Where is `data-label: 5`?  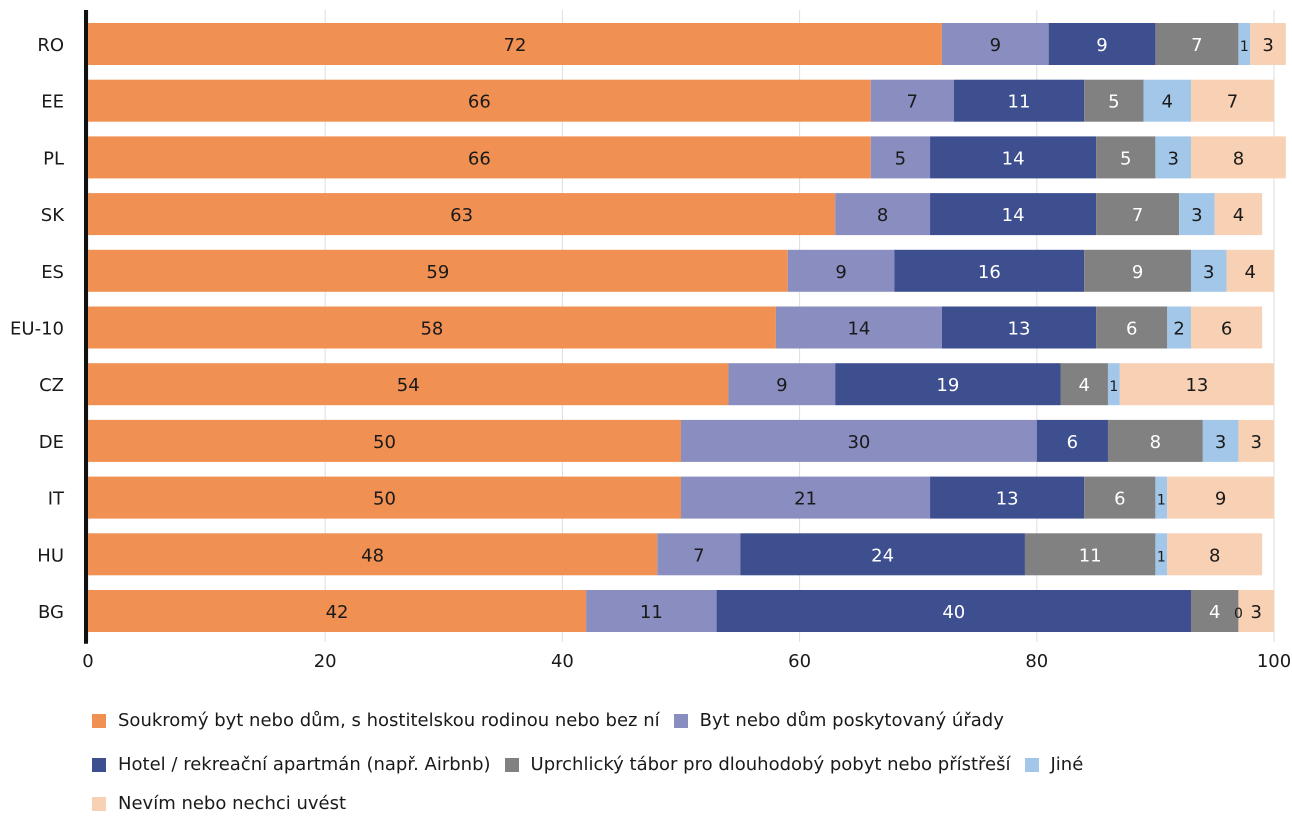
data-label: 5 is located at coordinates (1125, 158).